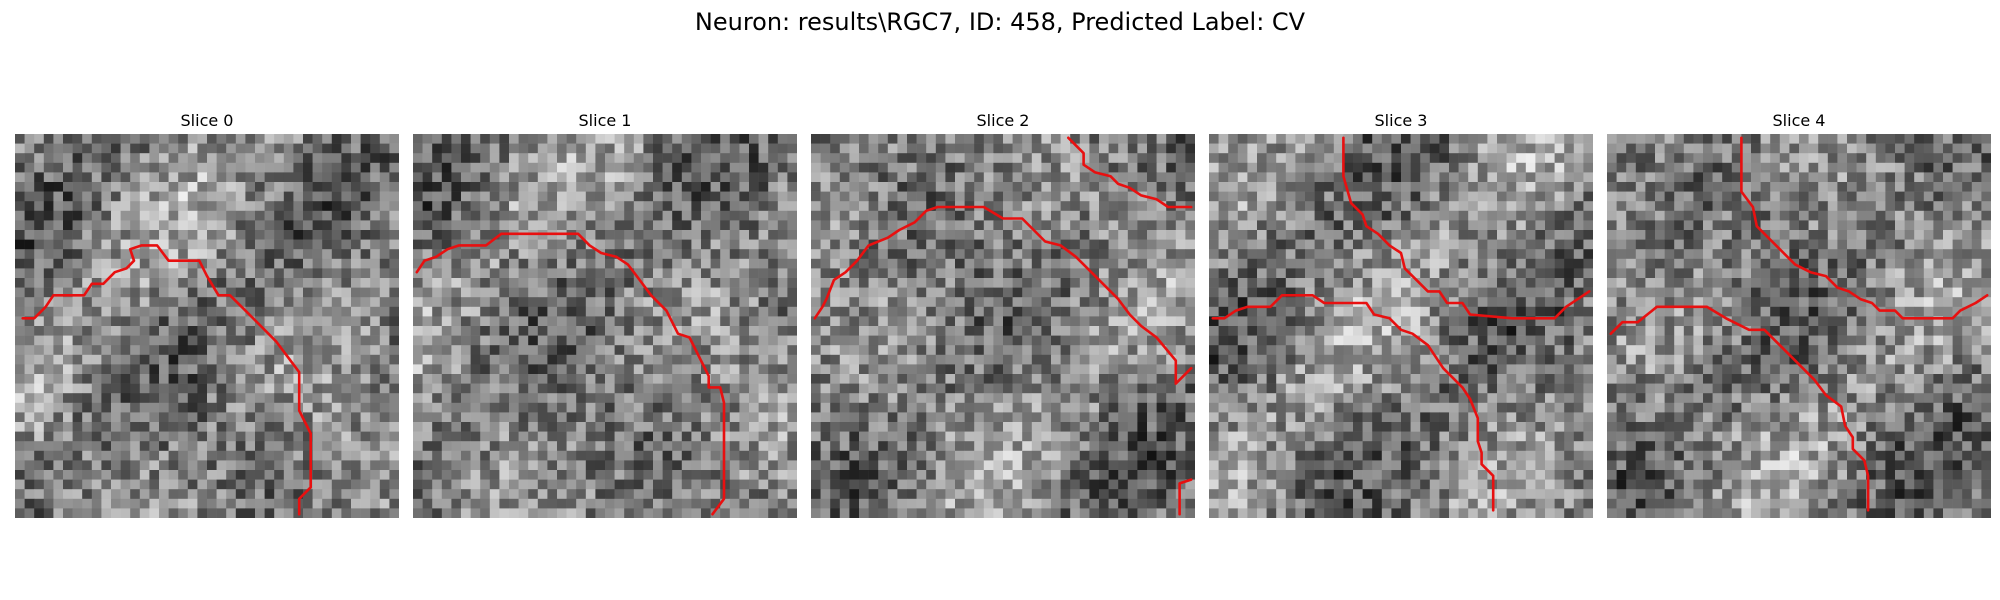 This screenshot has width=2000, height=600. I want to click on slice-panel-1: Slice 1, so click(605, 313).